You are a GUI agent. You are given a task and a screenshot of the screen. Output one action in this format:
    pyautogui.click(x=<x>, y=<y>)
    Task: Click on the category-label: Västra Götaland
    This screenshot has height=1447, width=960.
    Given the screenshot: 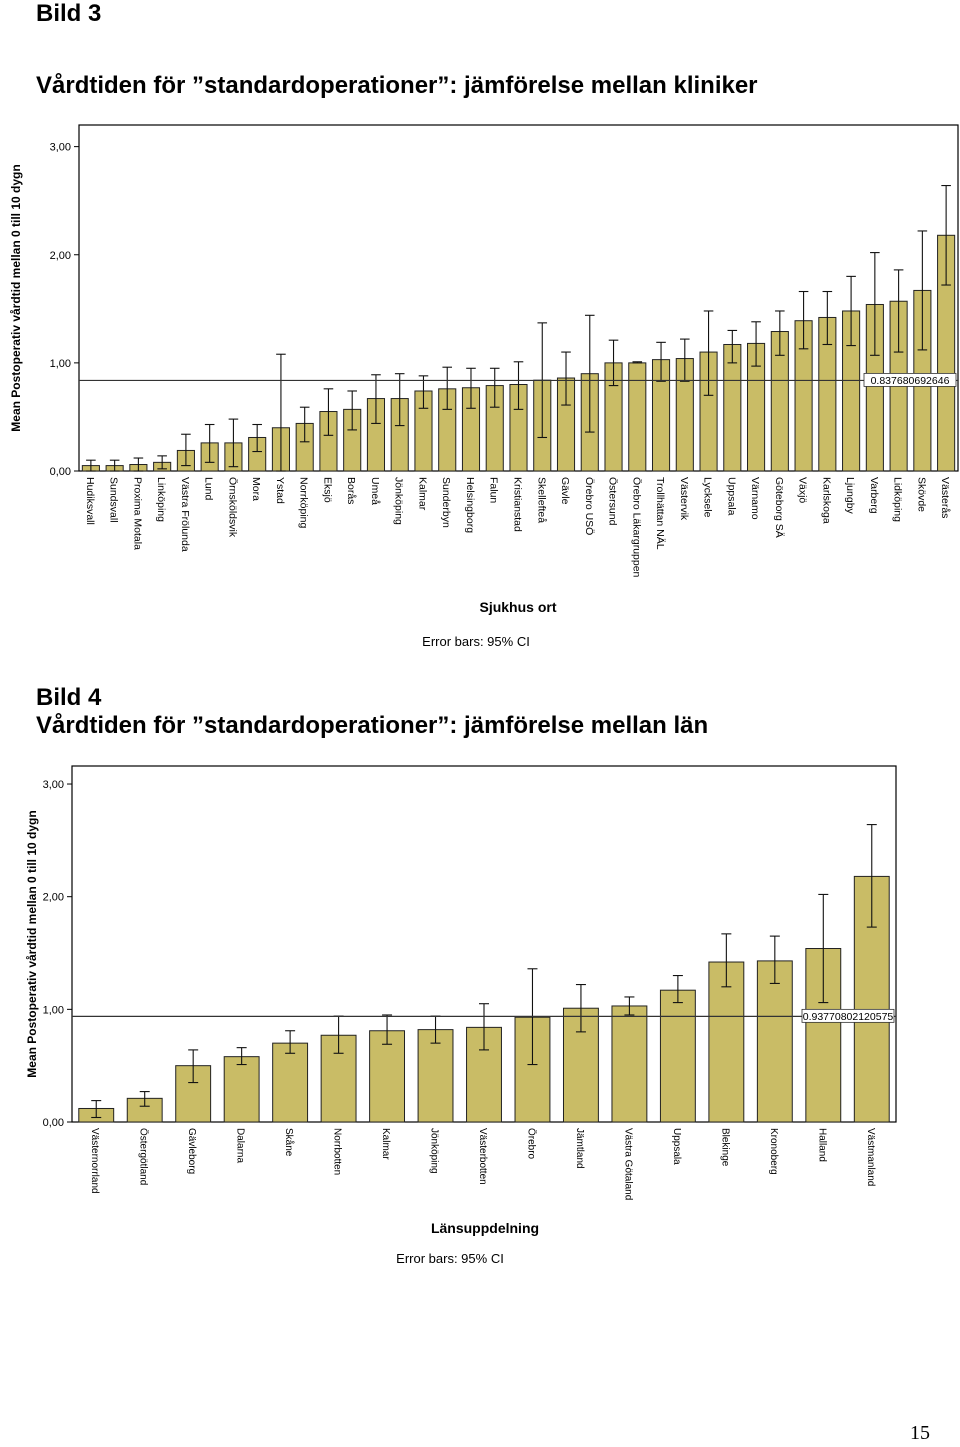 What is the action you would take?
    pyautogui.click(x=627, y=1164)
    